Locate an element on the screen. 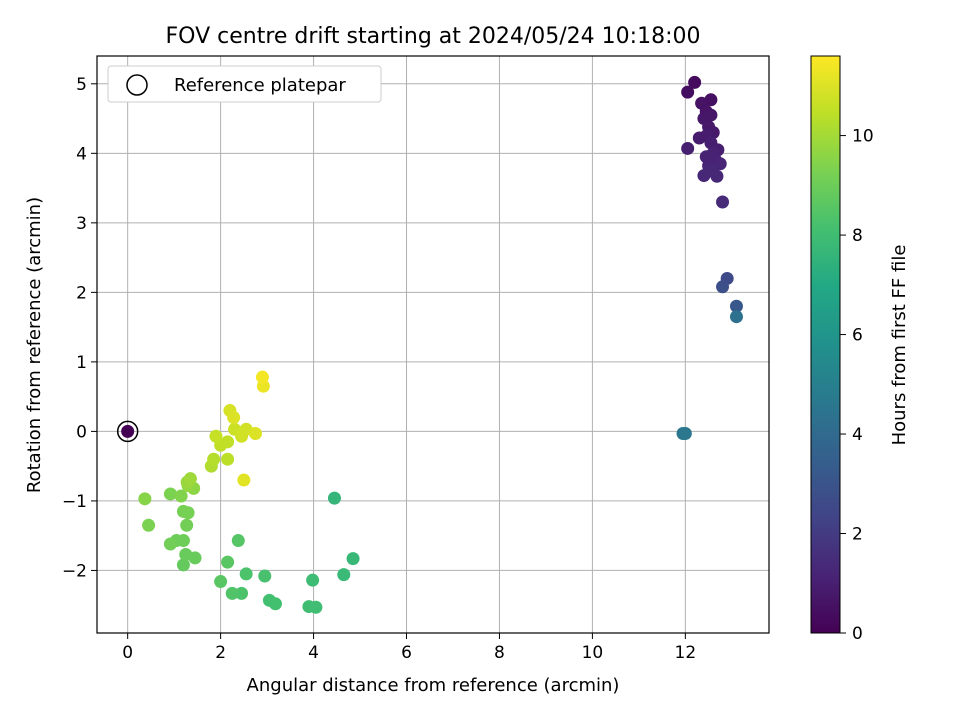 The width and height of the screenshot is (960, 724). y-tick-label: 3 is located at coordinates (81, 224).